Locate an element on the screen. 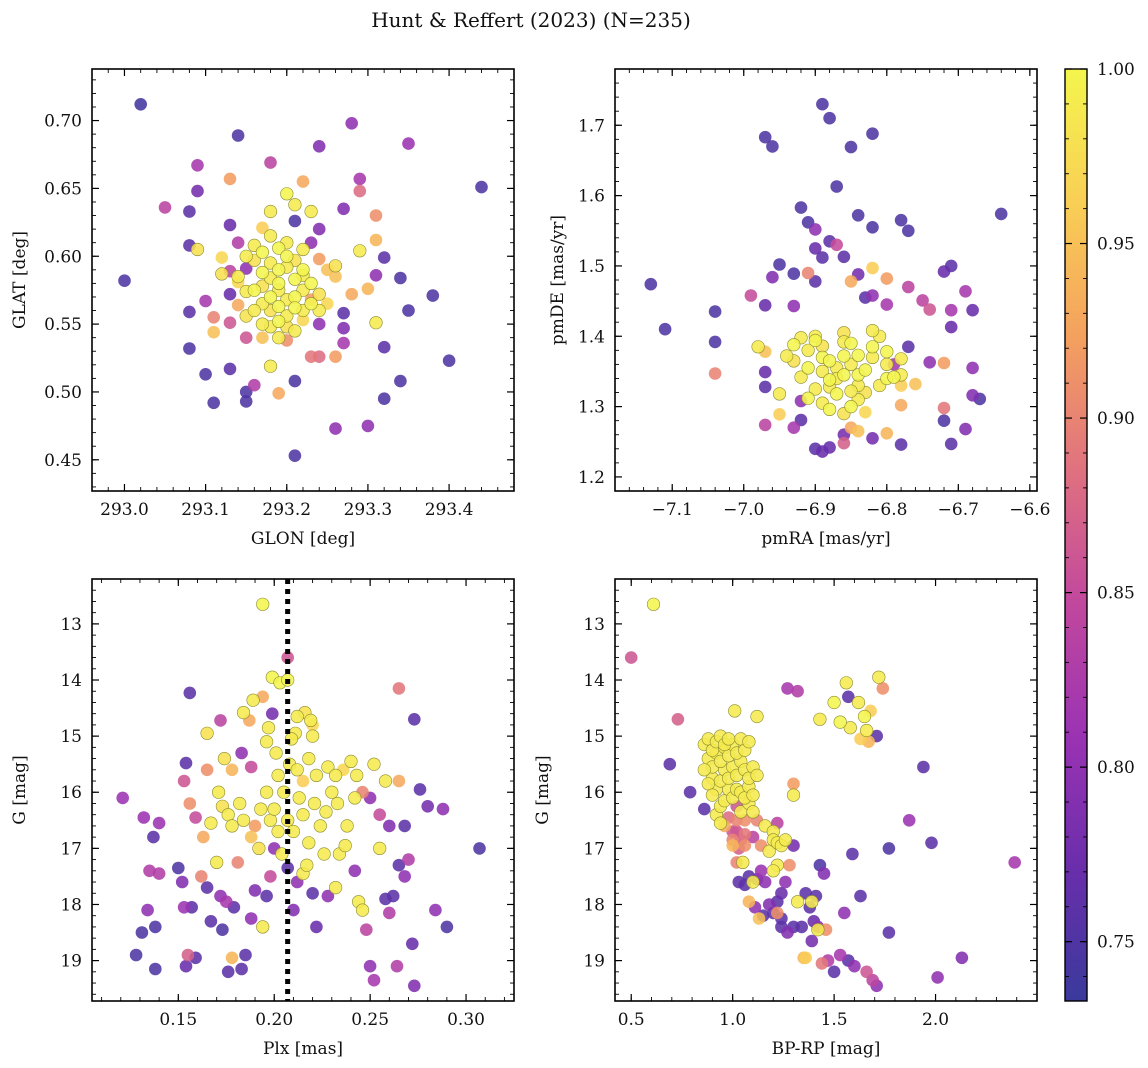  colorbar-tick-label: 0.90 is located at coordinates (1116, 419).